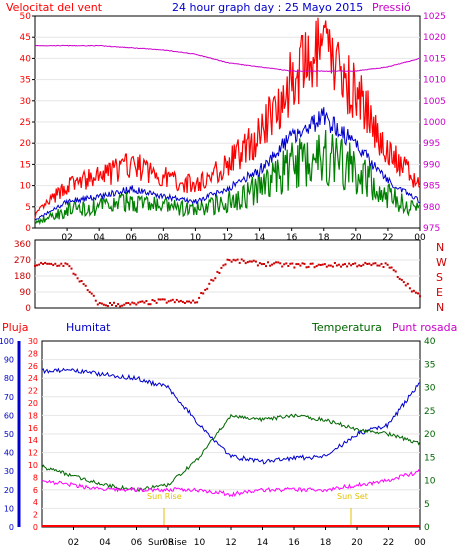 The width and height of the screenshot is (462, 555). What do you see at coordinates (420, 238) in the screenshot?
I see `hour-tick-label: 00` at bounding box center [420, 238].